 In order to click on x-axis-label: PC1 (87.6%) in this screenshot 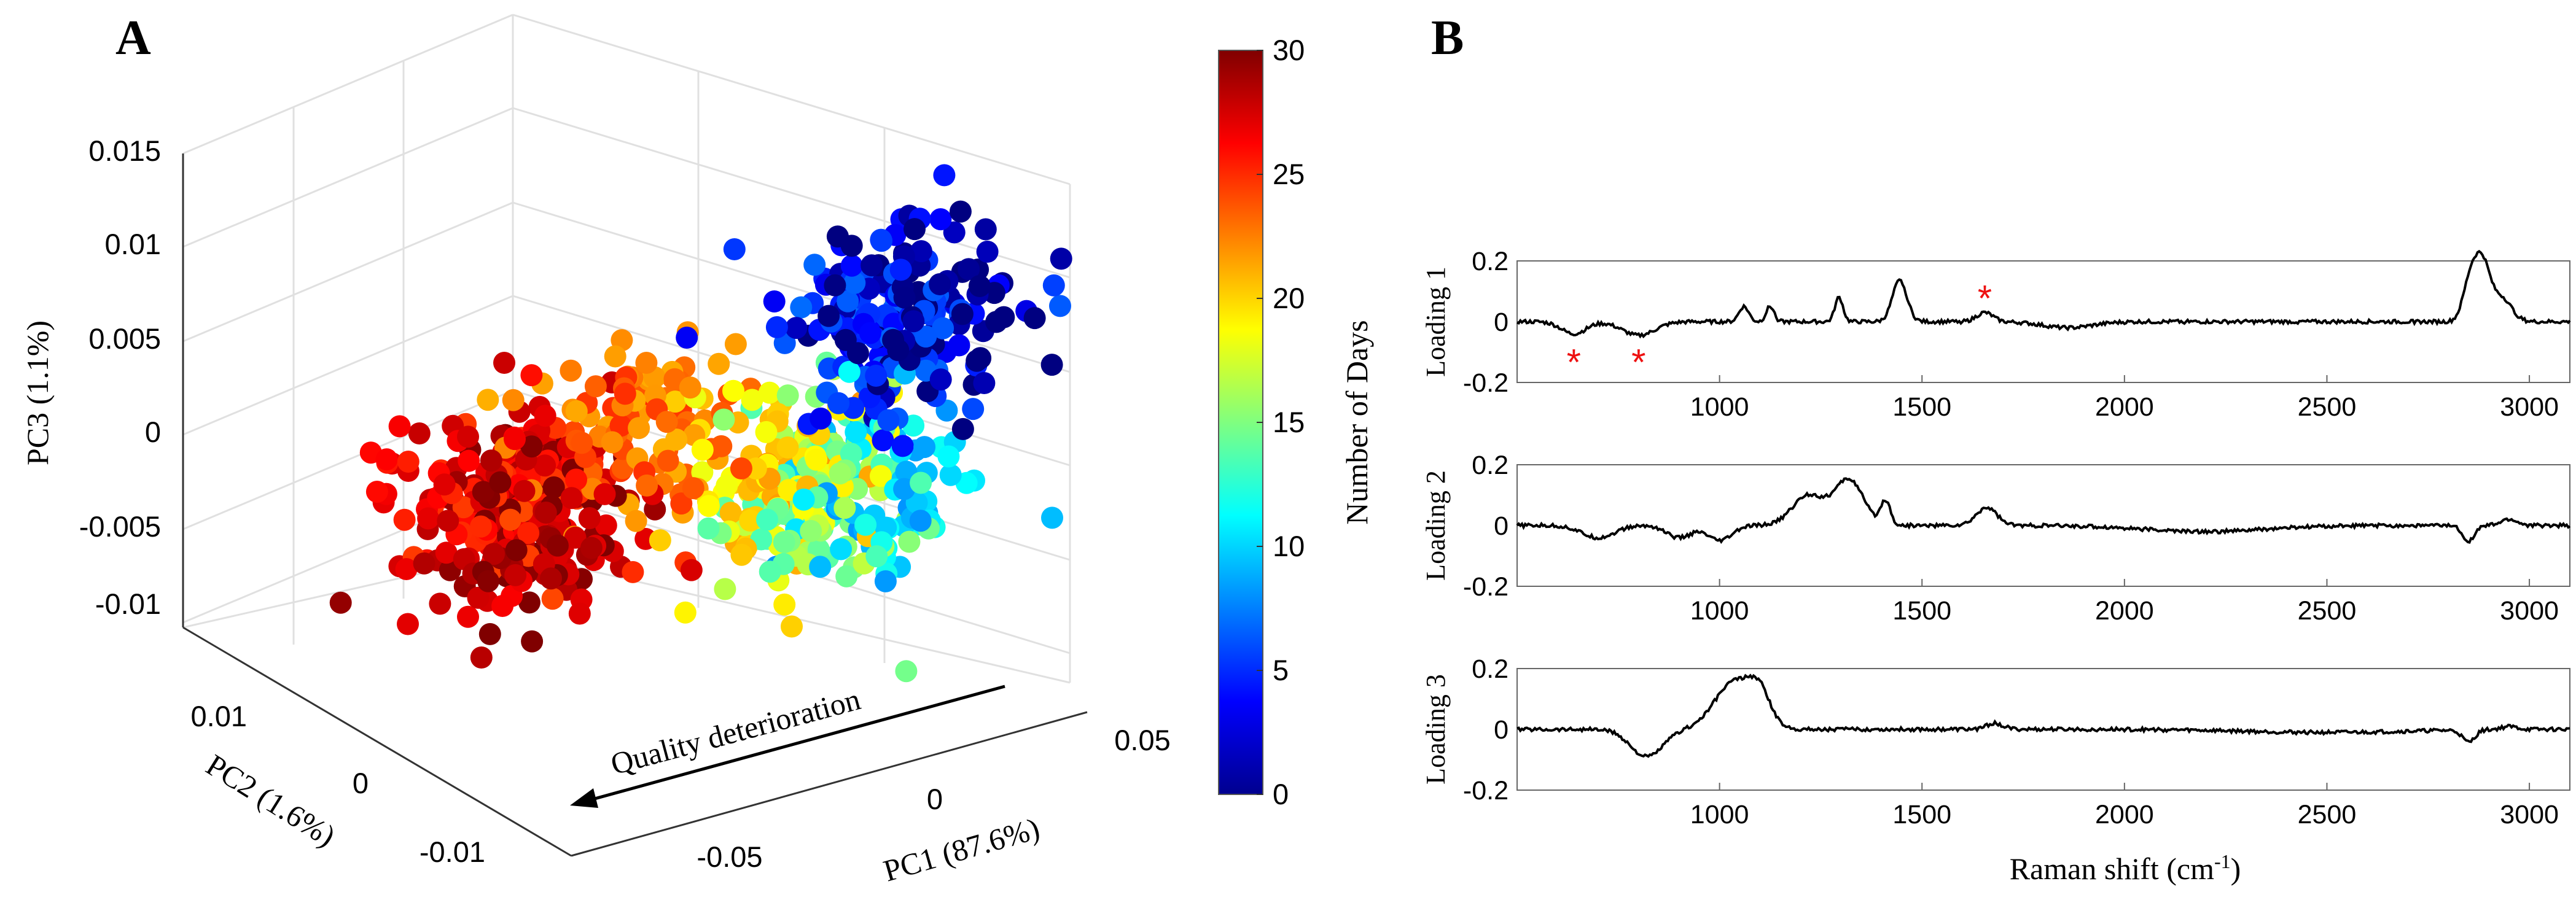, I will do `click(961, 849)`.